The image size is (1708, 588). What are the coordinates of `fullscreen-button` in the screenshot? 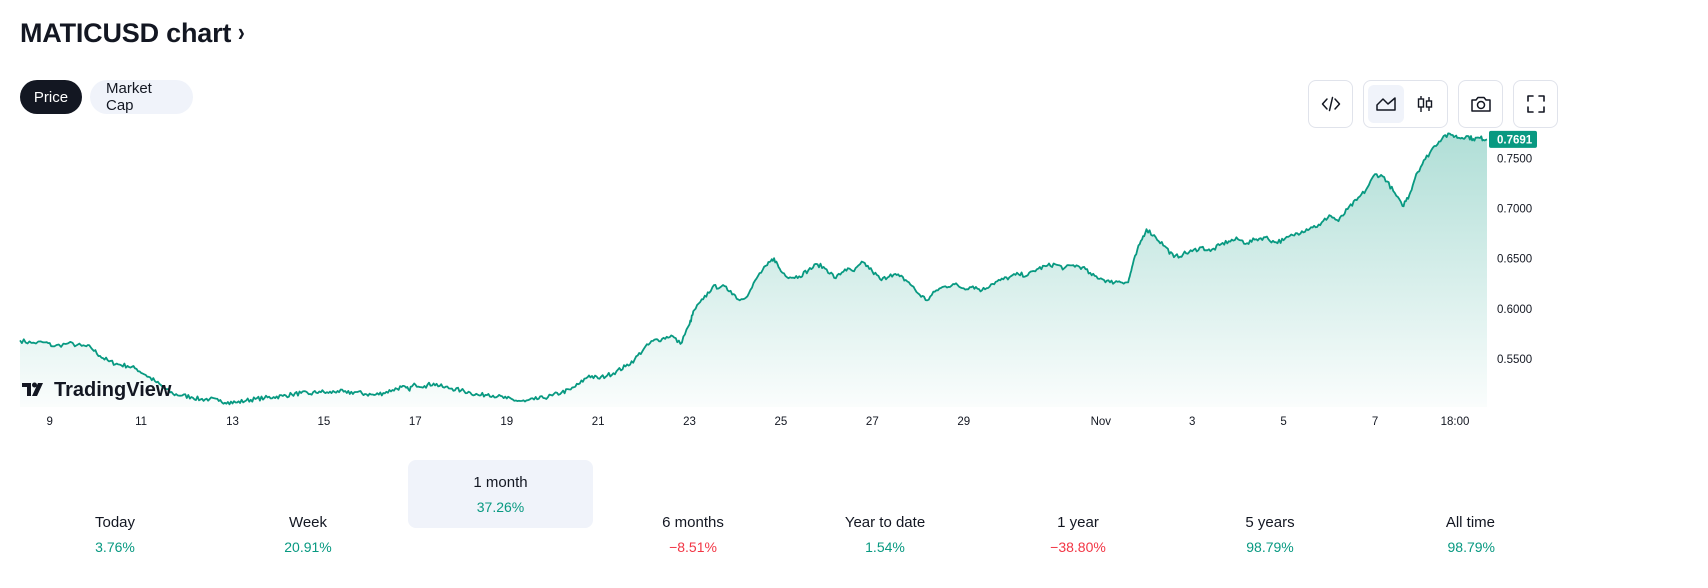 It's located at (1535, 104).